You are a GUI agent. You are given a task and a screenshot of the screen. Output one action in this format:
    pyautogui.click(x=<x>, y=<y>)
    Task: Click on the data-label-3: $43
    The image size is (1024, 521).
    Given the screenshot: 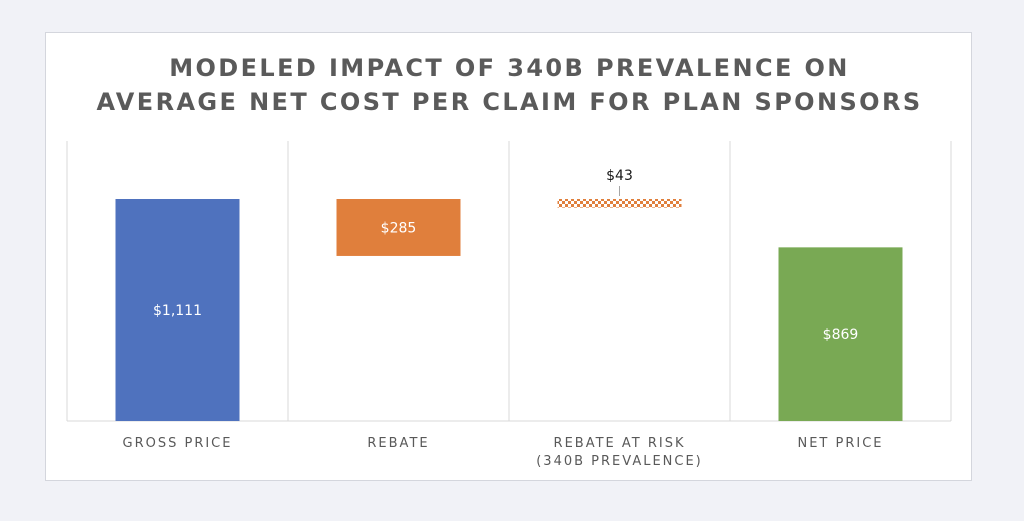 What is the action you would take?
    pyautogui.click(x=619, y=176)
    